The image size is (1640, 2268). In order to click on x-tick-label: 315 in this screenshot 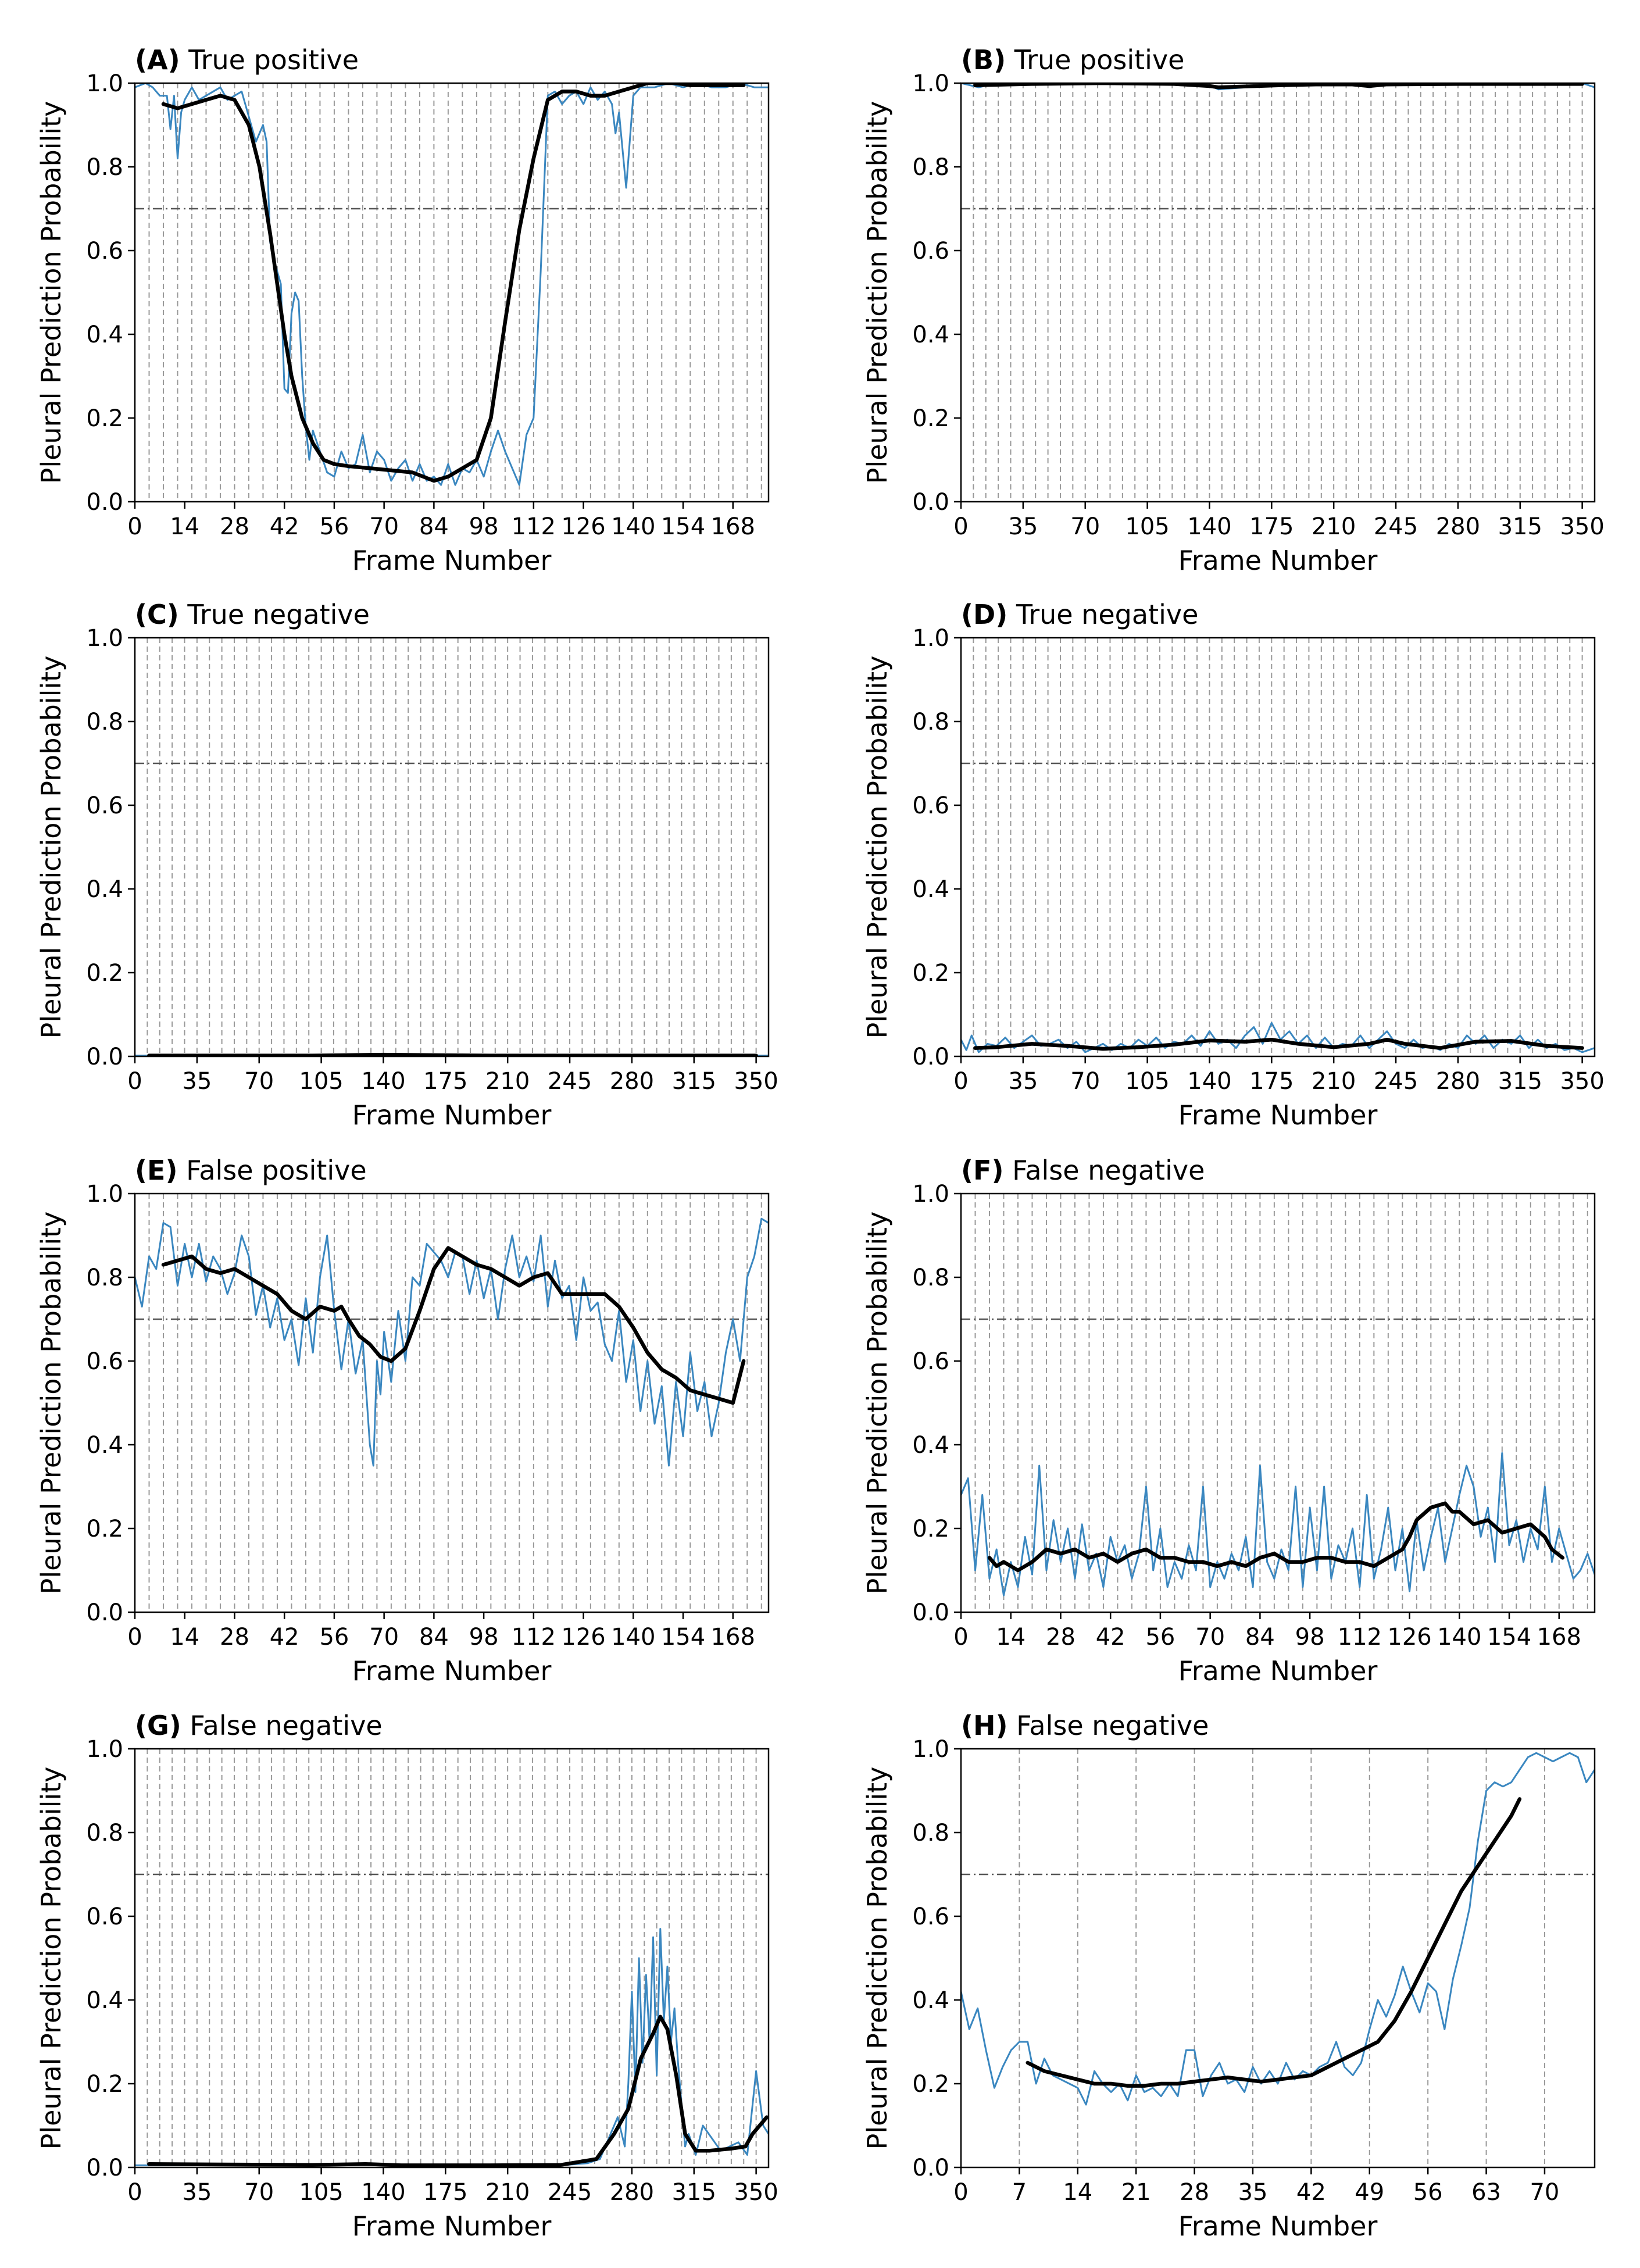, I will do `click(1520, 1082)`.